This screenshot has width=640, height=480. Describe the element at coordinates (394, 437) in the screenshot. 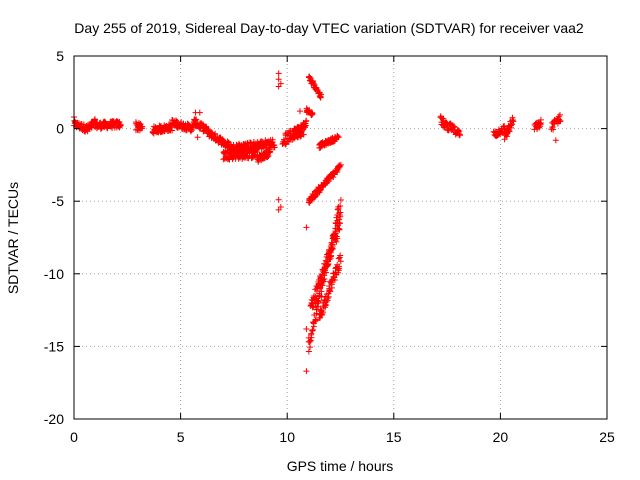

I see `x-tick-label: 15` at that location.